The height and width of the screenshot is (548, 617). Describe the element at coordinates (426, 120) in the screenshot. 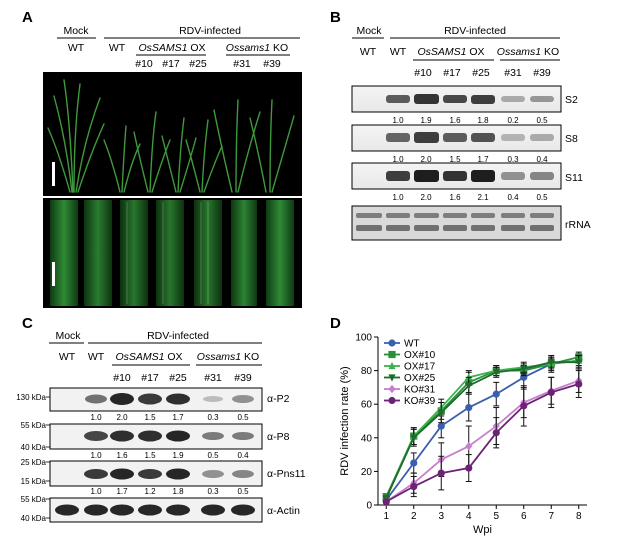

I see `s2-val-2: 1.9` at that location.